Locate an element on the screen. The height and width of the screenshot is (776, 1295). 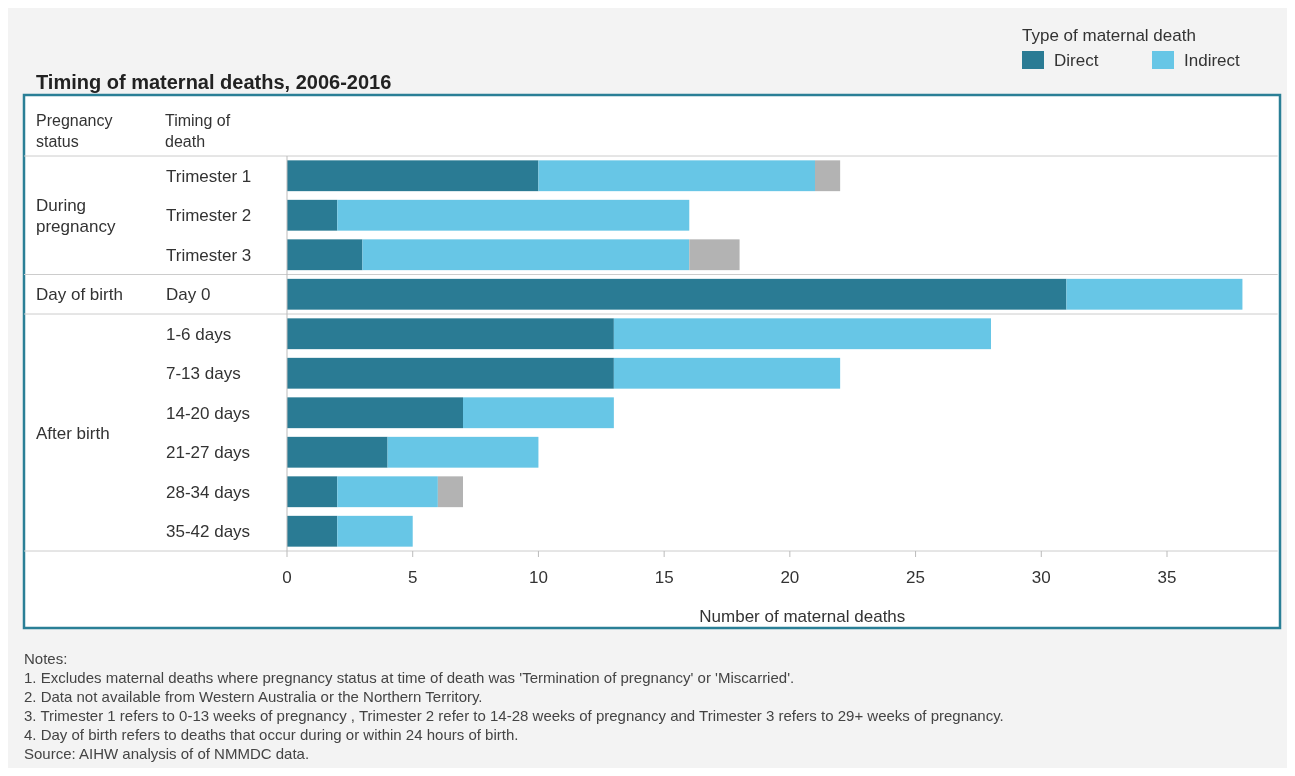
text: Day of birth is located at coordinates (79, 295).